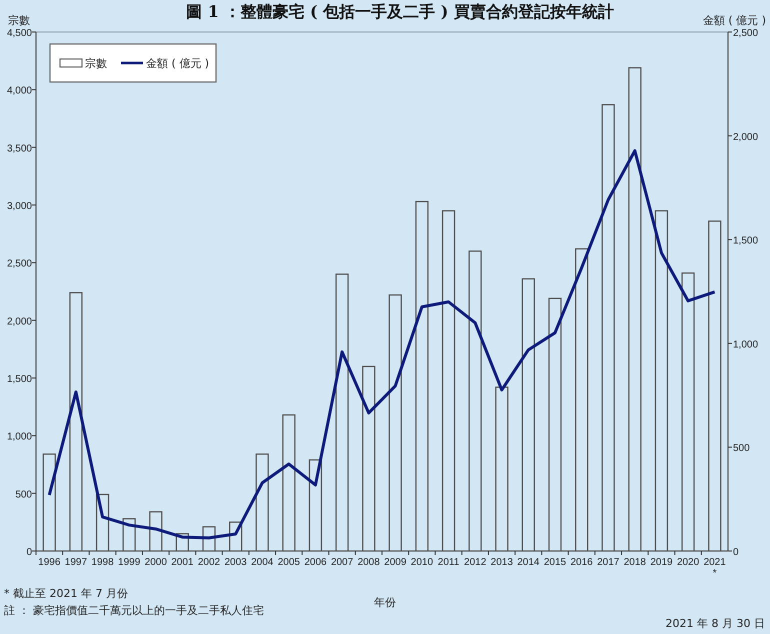 This screenshot has width=770, height=634. I want to click on x-tick-label: 2021 *, so click(715, 568).